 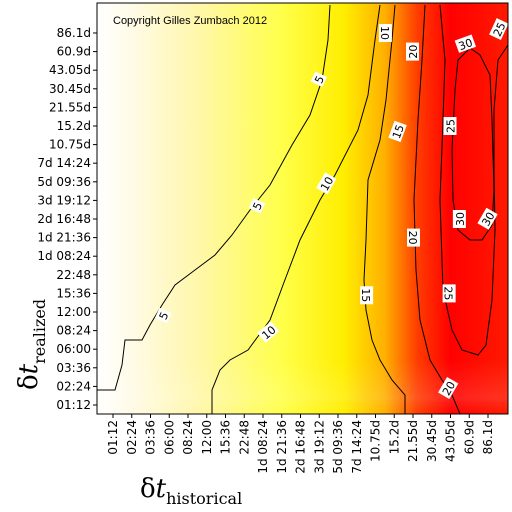 What do you see at coordinates (451, 441) in the screenshot?
I see `x-tick-label: 43.05d` at bounding box center [451, 441].